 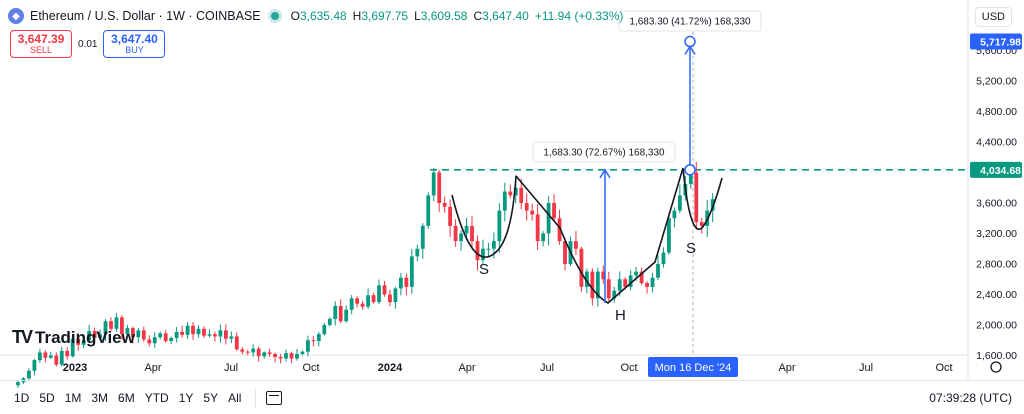 I want to click on y-tick-label: 3,200.00, so click(x=996, y=234).